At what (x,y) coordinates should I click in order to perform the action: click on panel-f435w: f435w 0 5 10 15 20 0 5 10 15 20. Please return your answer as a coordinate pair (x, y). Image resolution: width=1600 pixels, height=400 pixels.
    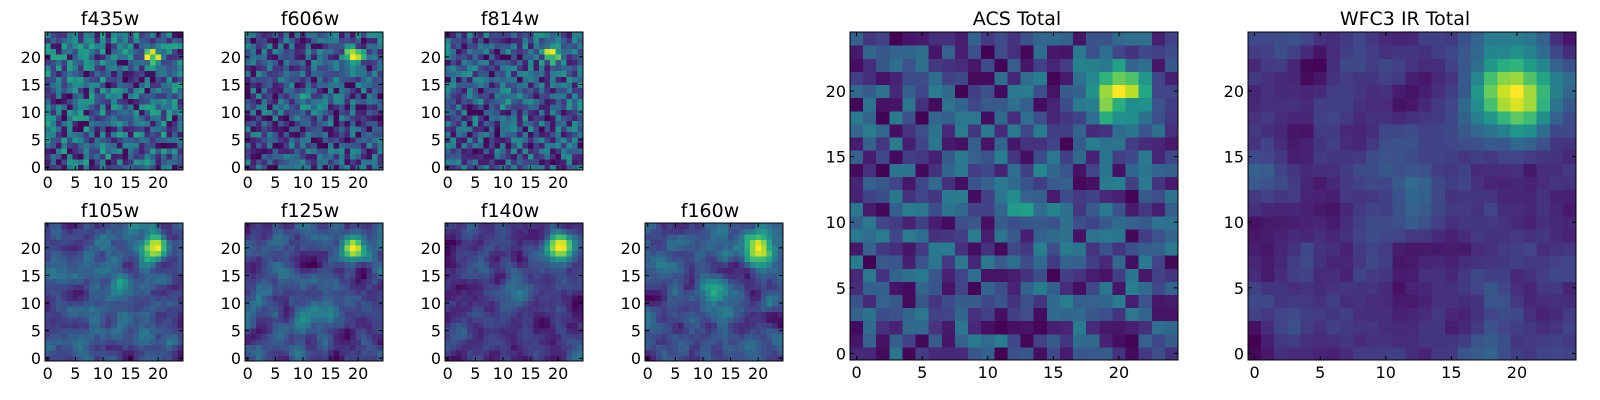
    Looking at the image, I should click on (108, 98).